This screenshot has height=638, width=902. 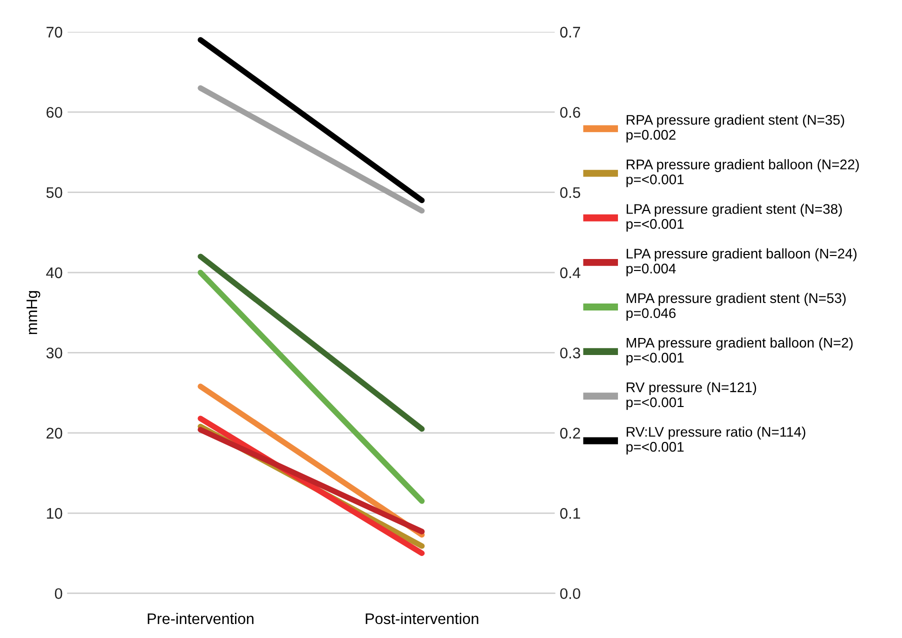 What do you see at coordinates (201, 618) in the screenshot?
I see `x-tick-label: Pre-intervention` at bounding box center [201, 618].